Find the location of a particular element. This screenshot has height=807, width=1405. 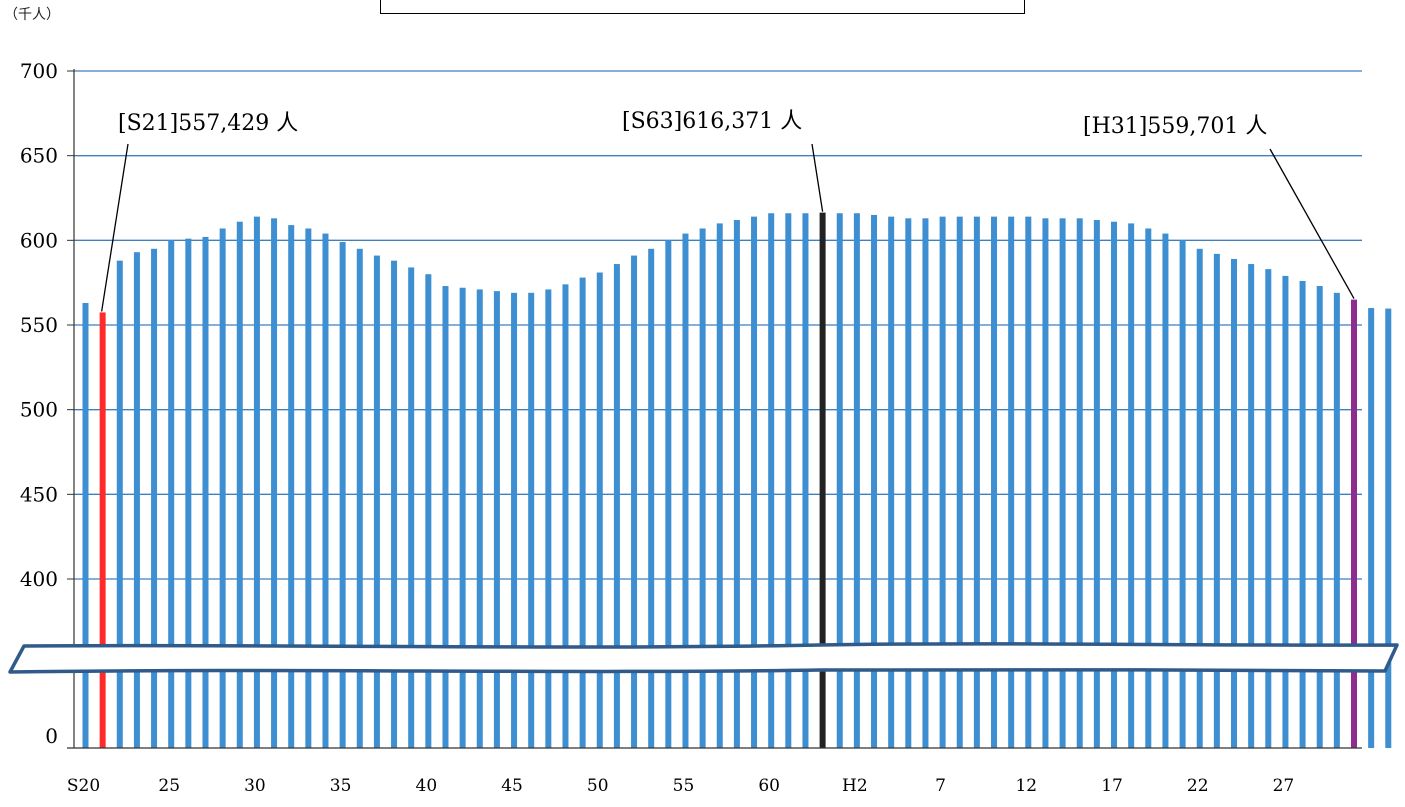

y-tick-label: 650 is located at coordinates (39, 156).